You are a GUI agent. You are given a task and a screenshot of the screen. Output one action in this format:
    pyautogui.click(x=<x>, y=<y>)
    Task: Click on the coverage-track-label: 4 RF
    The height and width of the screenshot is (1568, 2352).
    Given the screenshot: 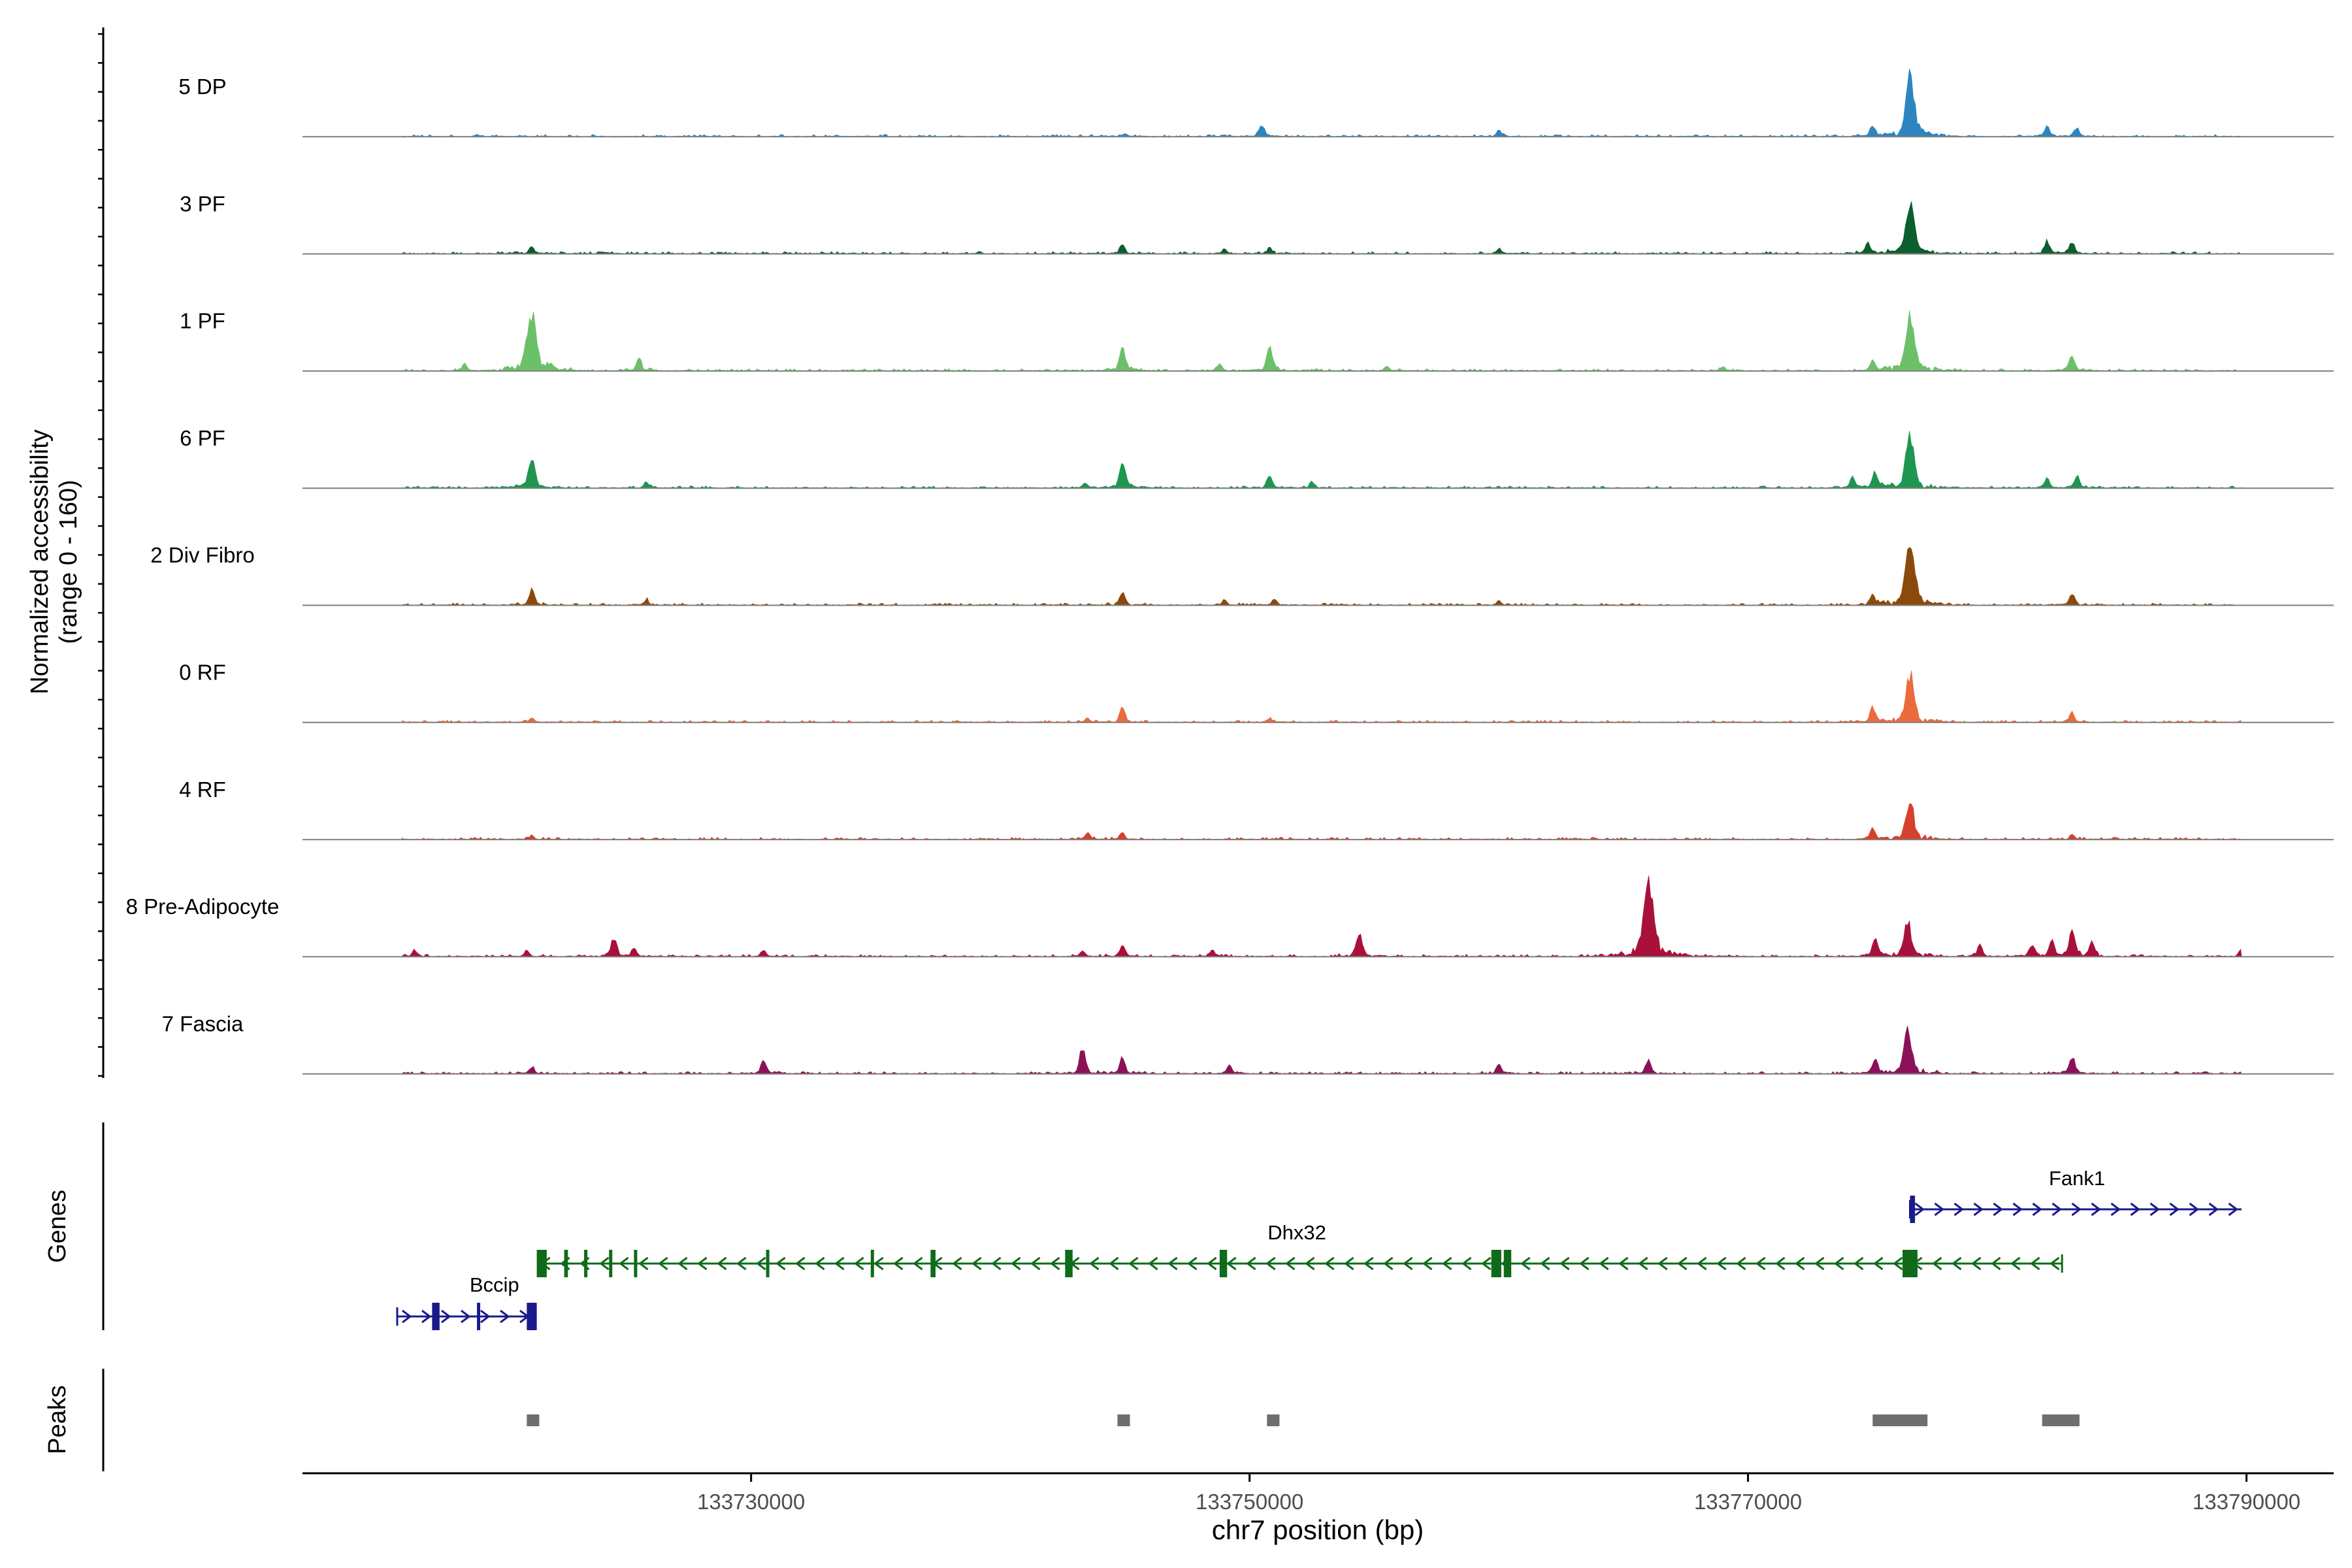 What is the action you would take?
    pyautogui.click(x=202, y=789)
    